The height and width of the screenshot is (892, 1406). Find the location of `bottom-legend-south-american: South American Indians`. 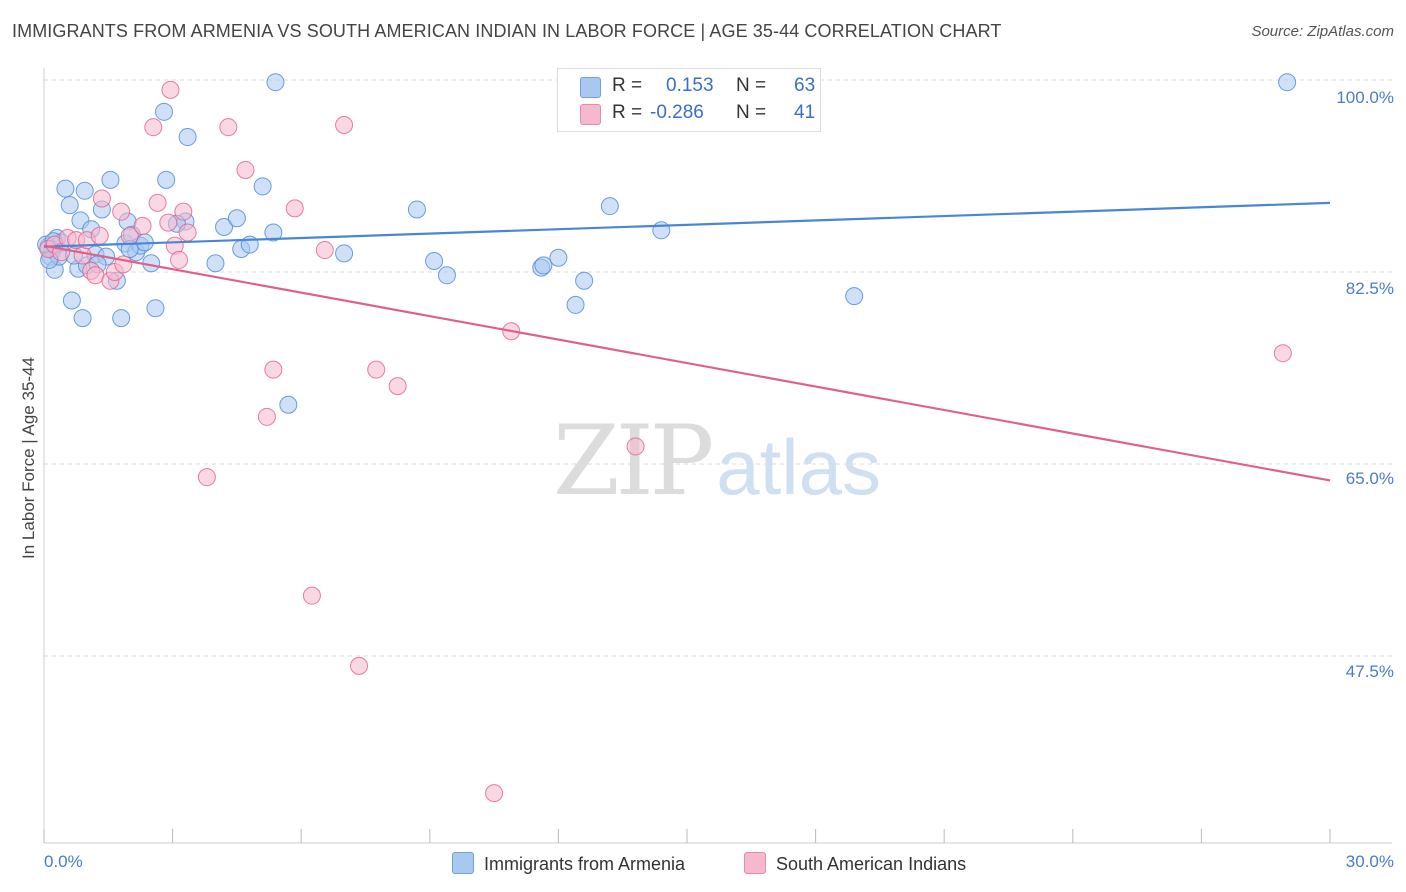

bottom-legend-south-american: South American Indians is located at coordinates (855, 863).